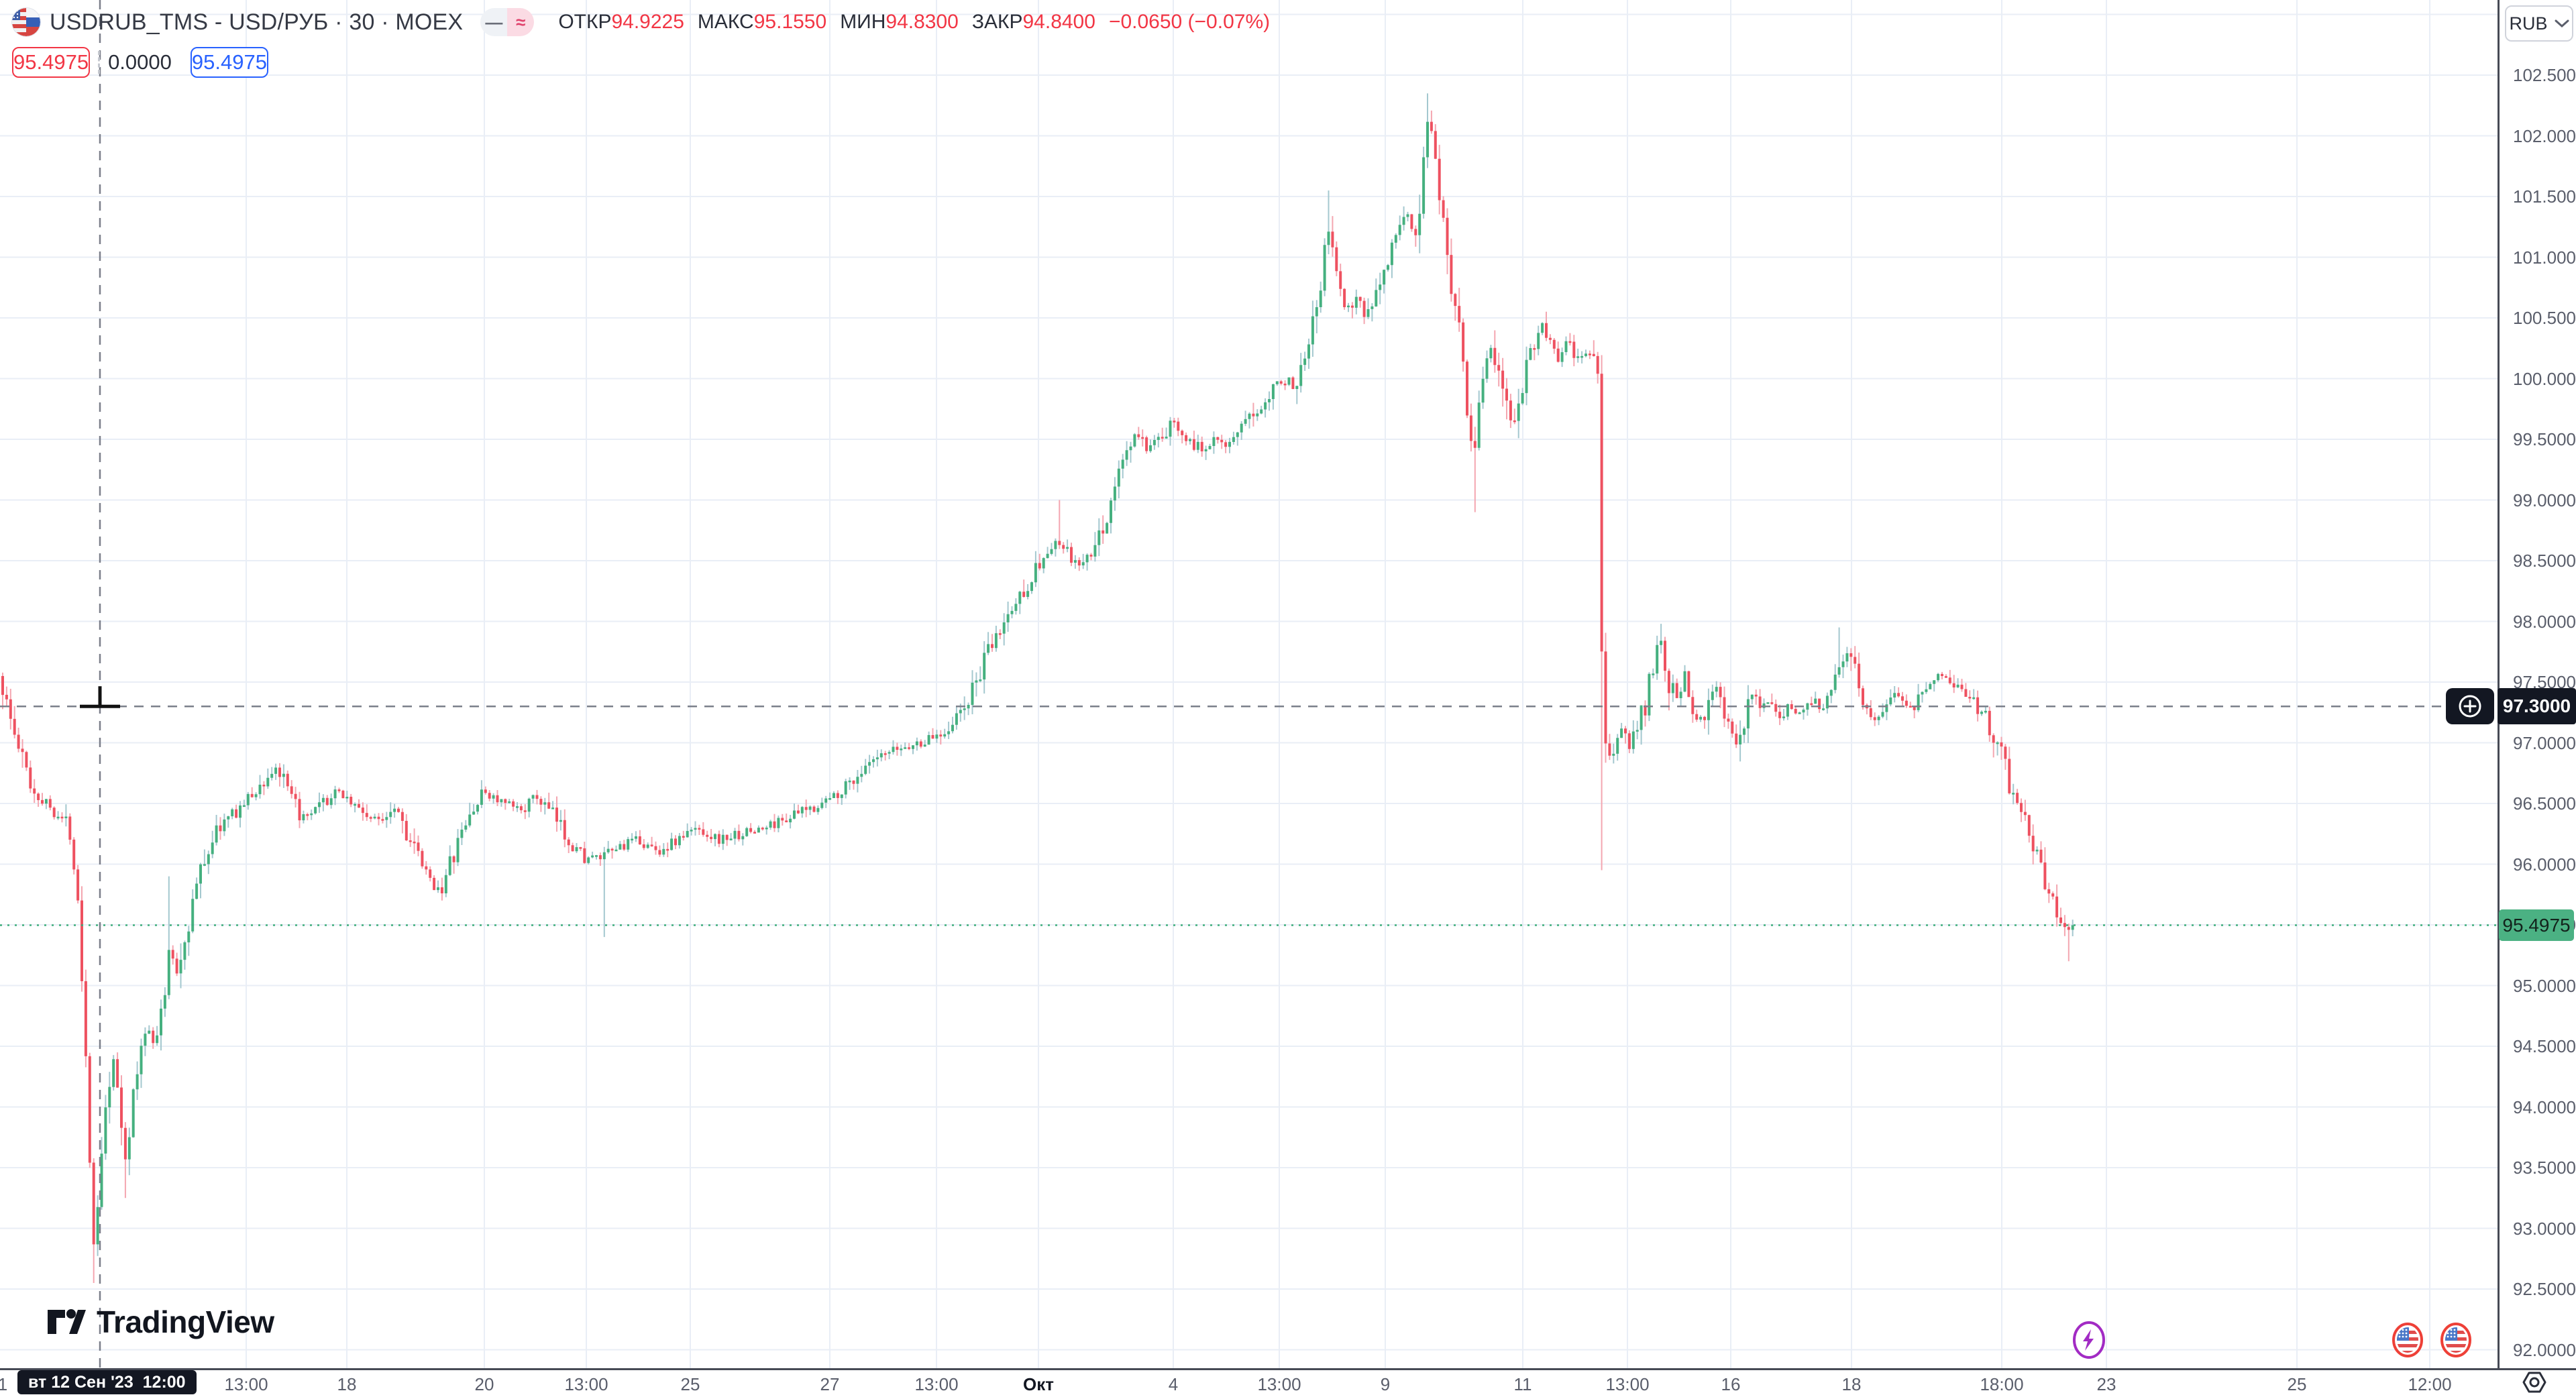 The height and width of the screenshot is (1395, 2576). I want to click on cross-cursor-icon, so click(100, 697).